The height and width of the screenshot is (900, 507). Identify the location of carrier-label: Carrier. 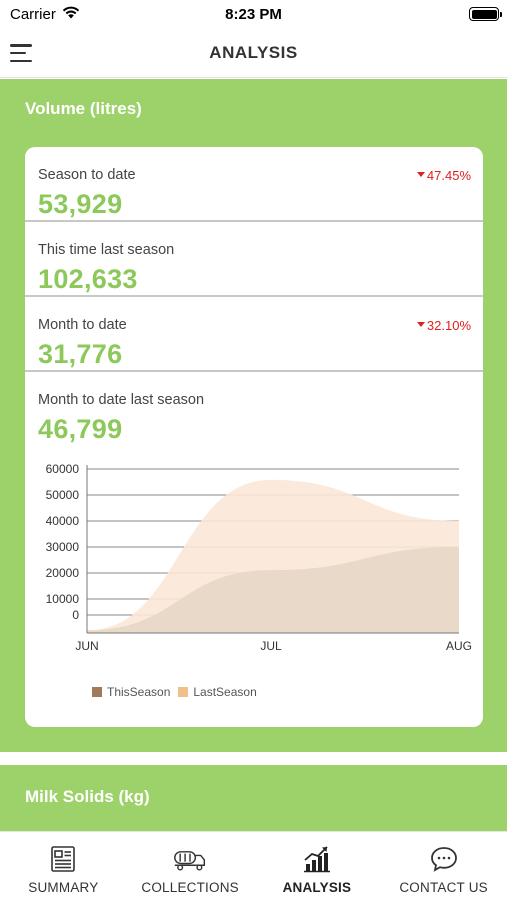
(33, 14).